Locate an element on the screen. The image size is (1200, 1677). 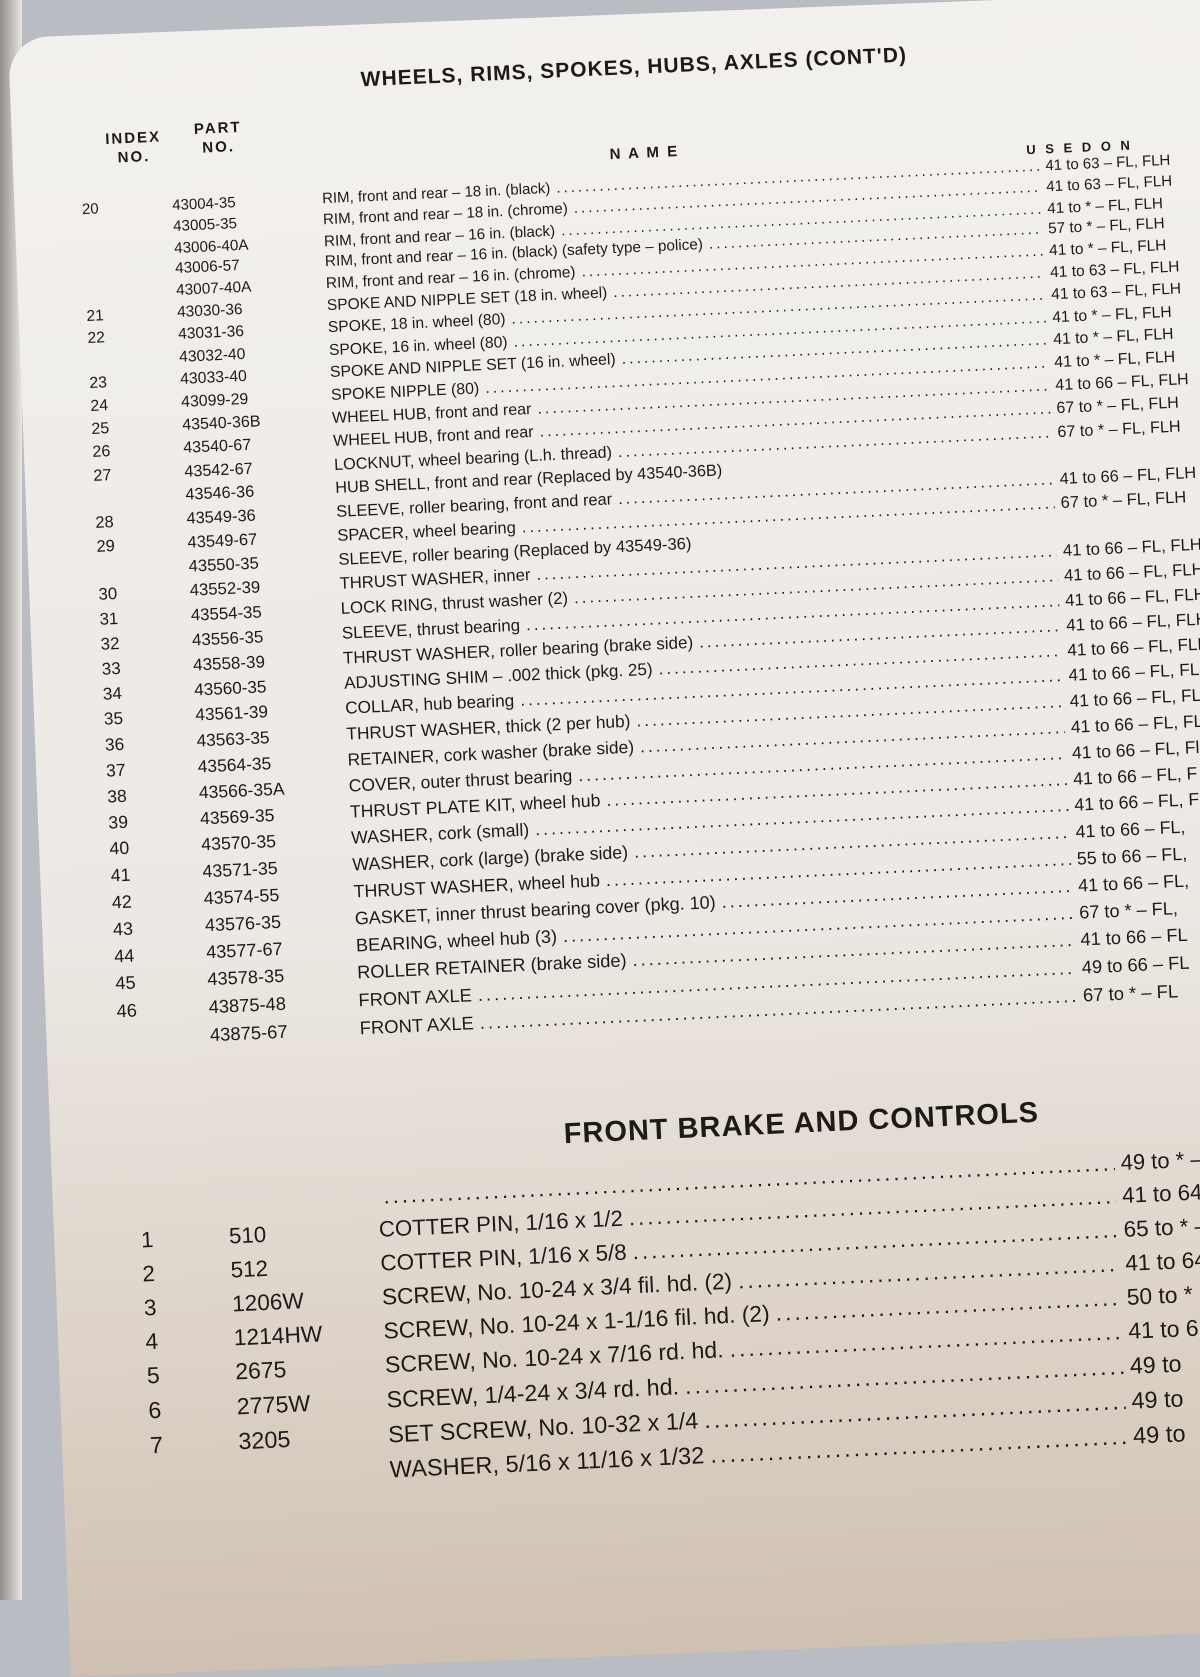
index-number: 36 is located at coordinates (114, 744).